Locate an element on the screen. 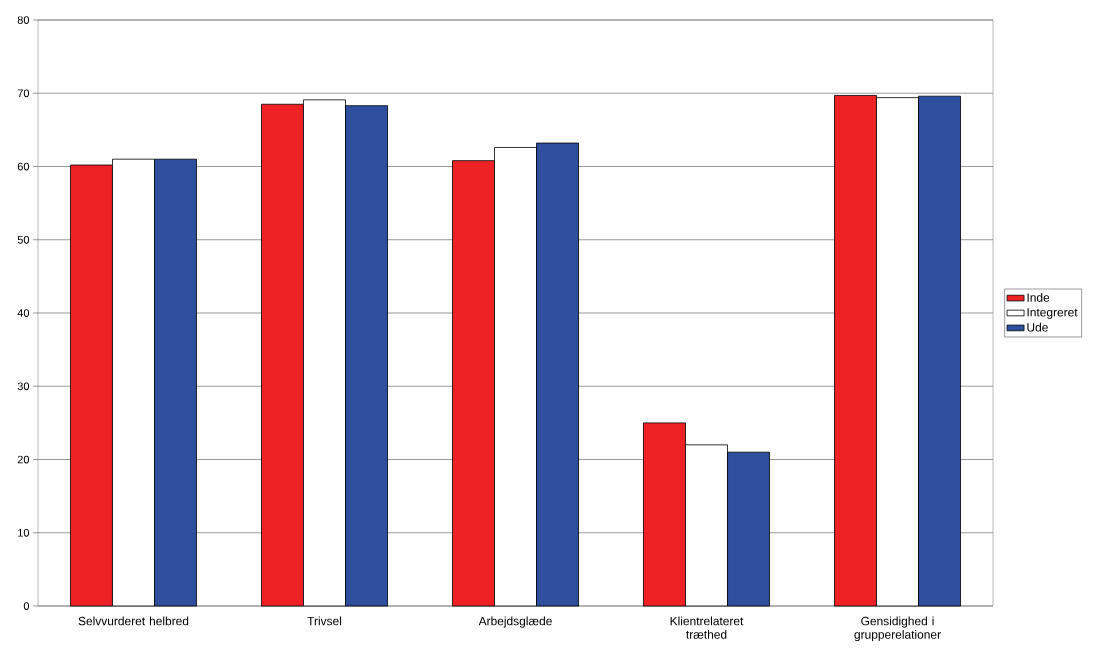  y-tick-label: 60 is located at coordinates (23, 166).